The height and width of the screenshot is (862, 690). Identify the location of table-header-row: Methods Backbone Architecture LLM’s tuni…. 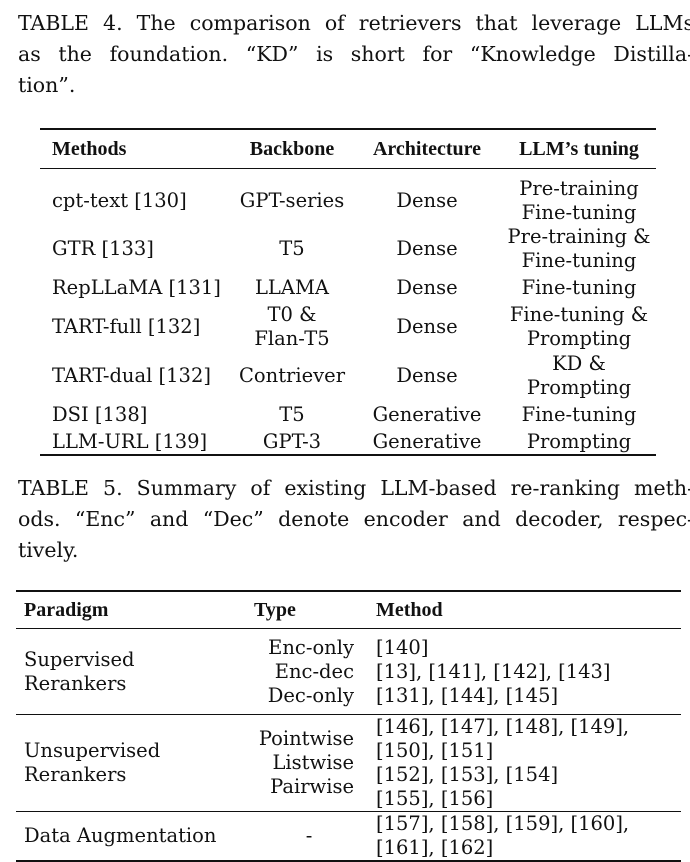
(348, 148).